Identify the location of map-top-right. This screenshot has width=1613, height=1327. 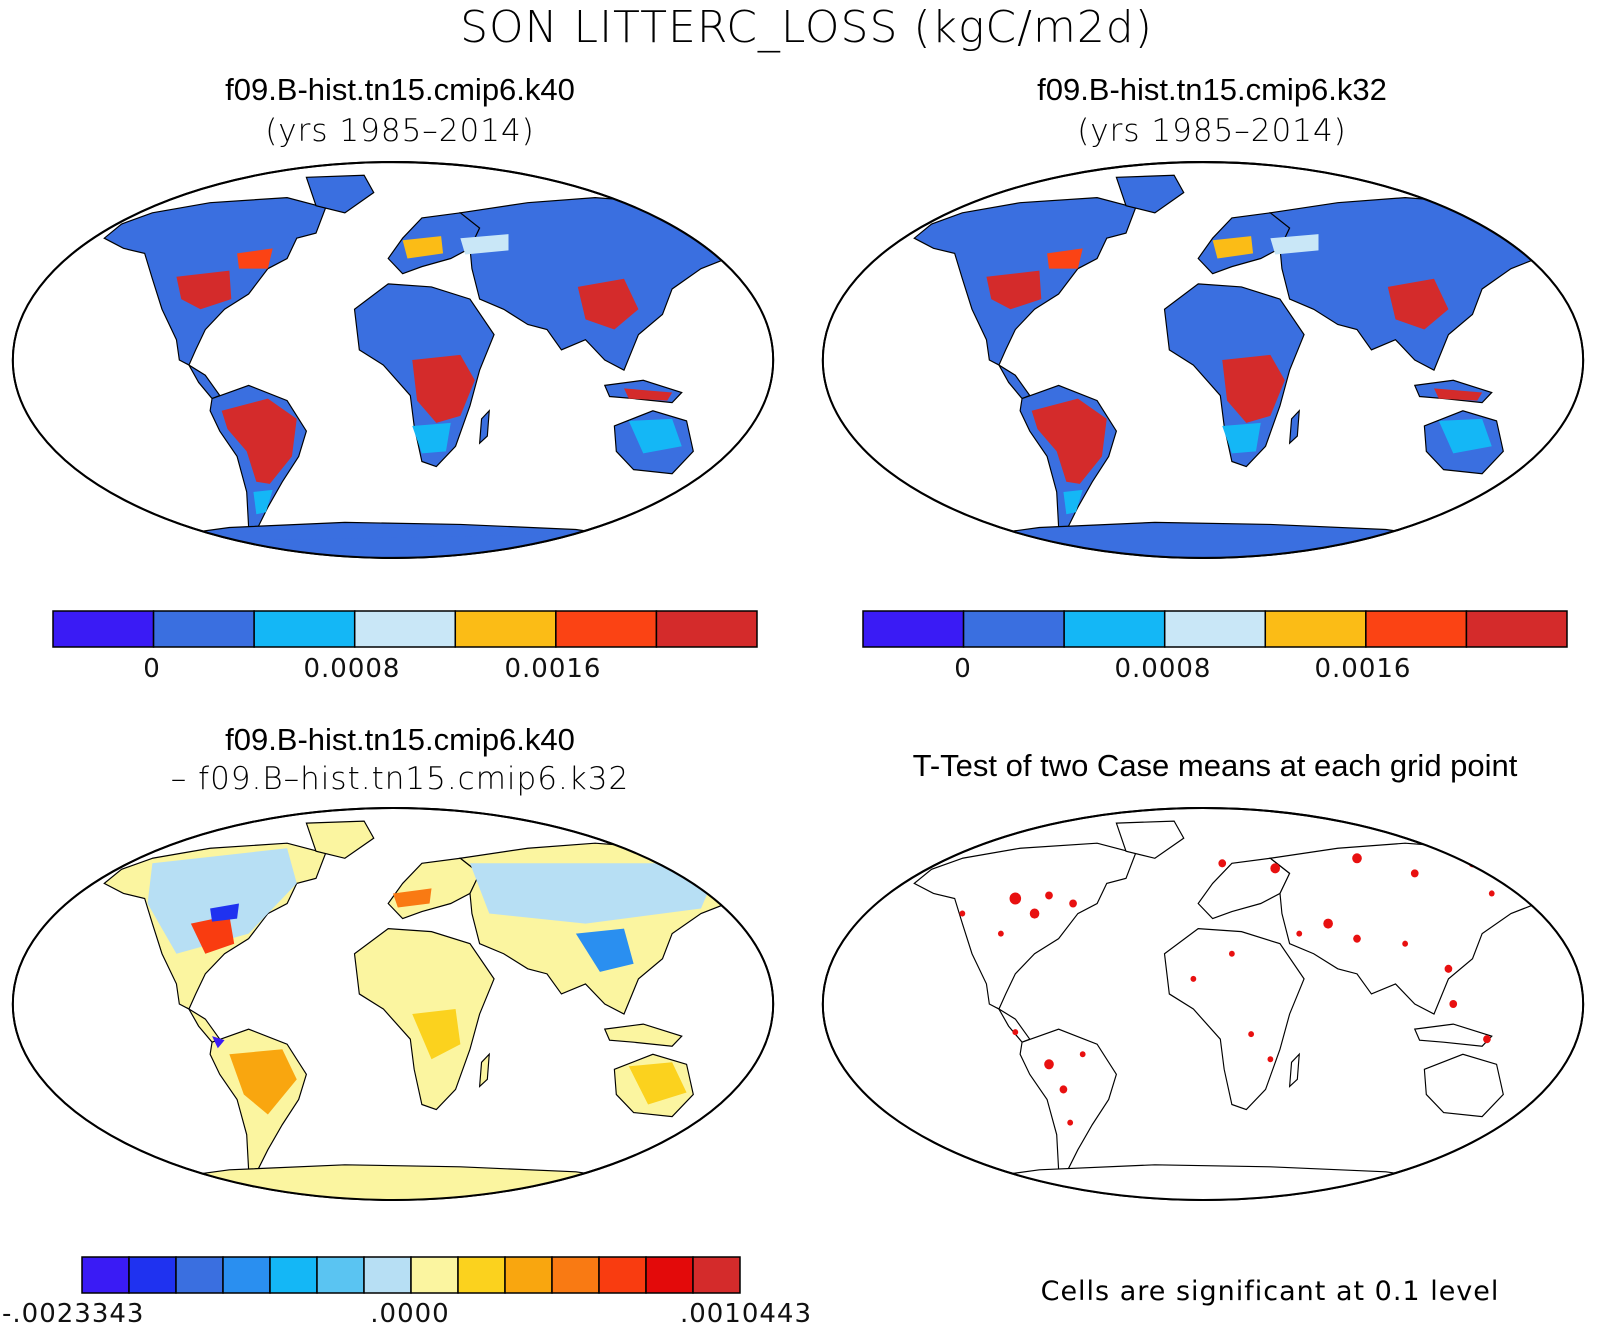
(1203, 360).